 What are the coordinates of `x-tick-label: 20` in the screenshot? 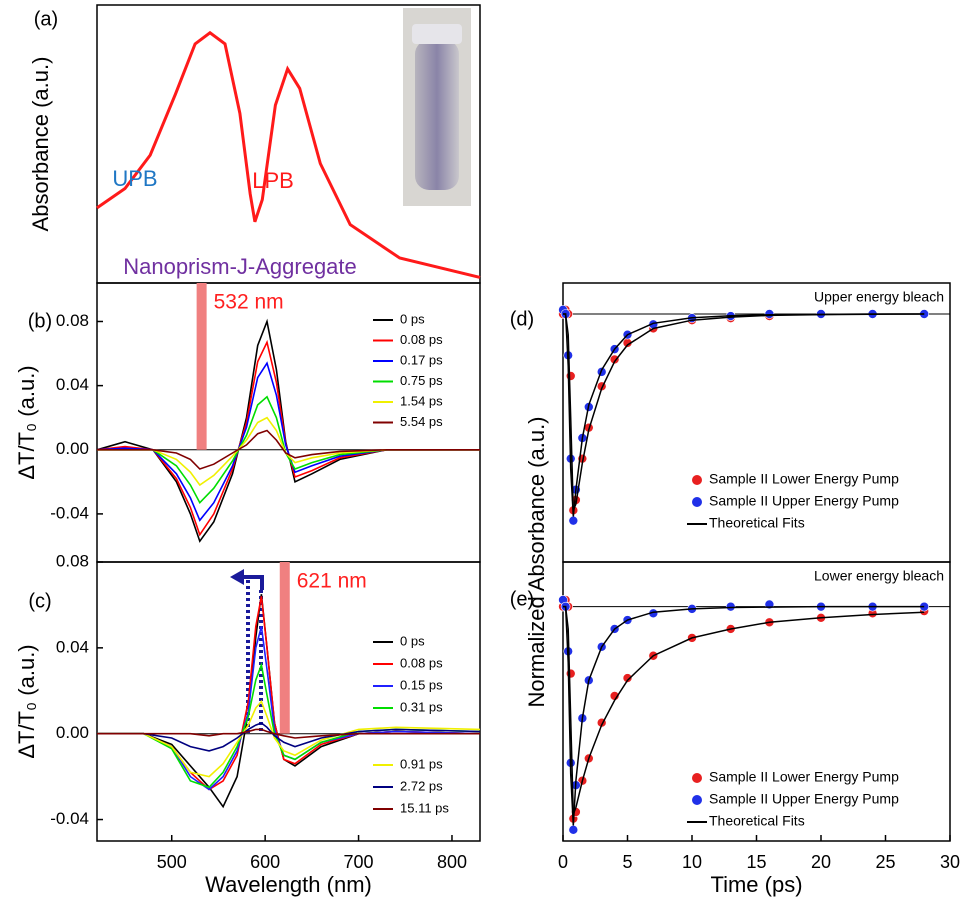 It's located at (821, 862).